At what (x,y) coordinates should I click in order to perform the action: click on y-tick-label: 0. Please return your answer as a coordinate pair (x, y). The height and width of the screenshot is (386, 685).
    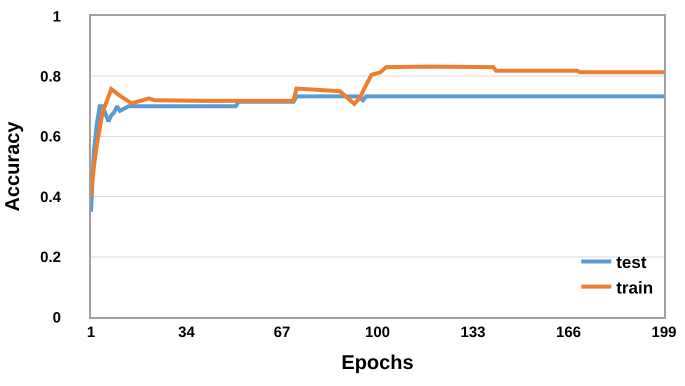
    Looking at the image, I should click on (56, 317).